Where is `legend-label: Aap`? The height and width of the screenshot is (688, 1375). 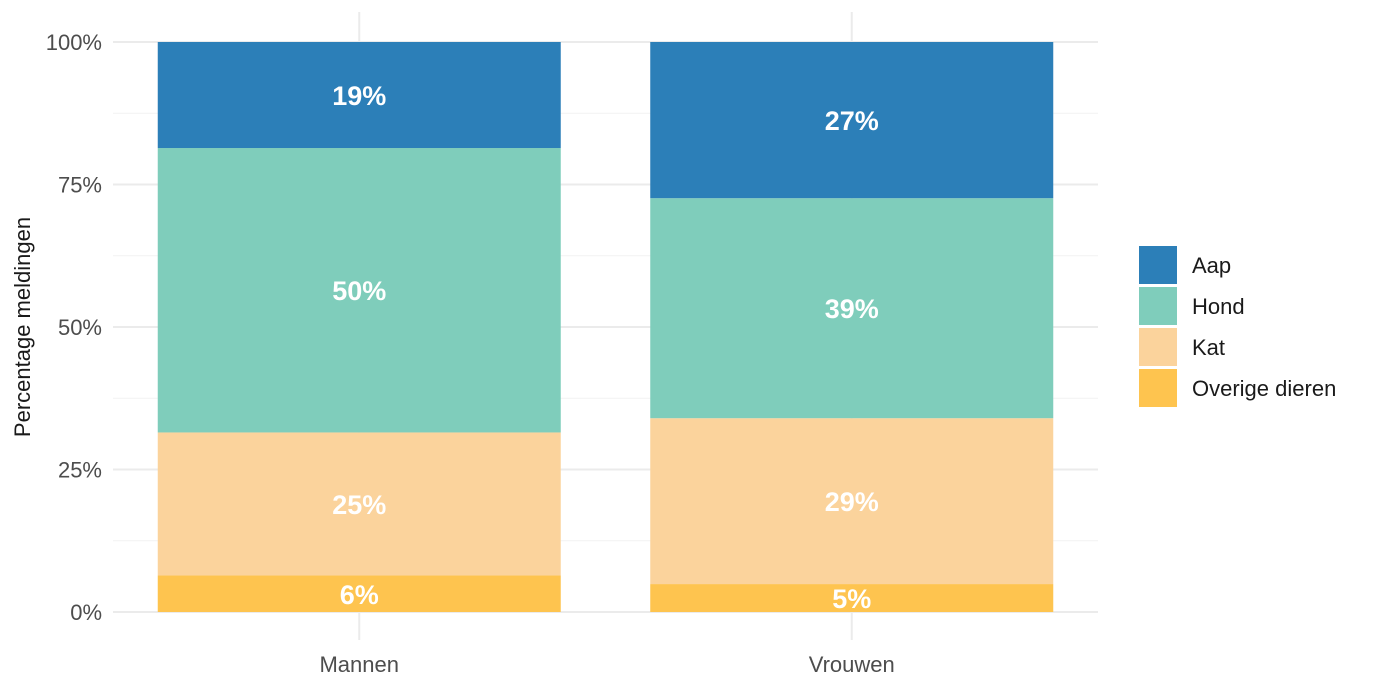 legend-label: Aap is located at coordinates (1211, 265).